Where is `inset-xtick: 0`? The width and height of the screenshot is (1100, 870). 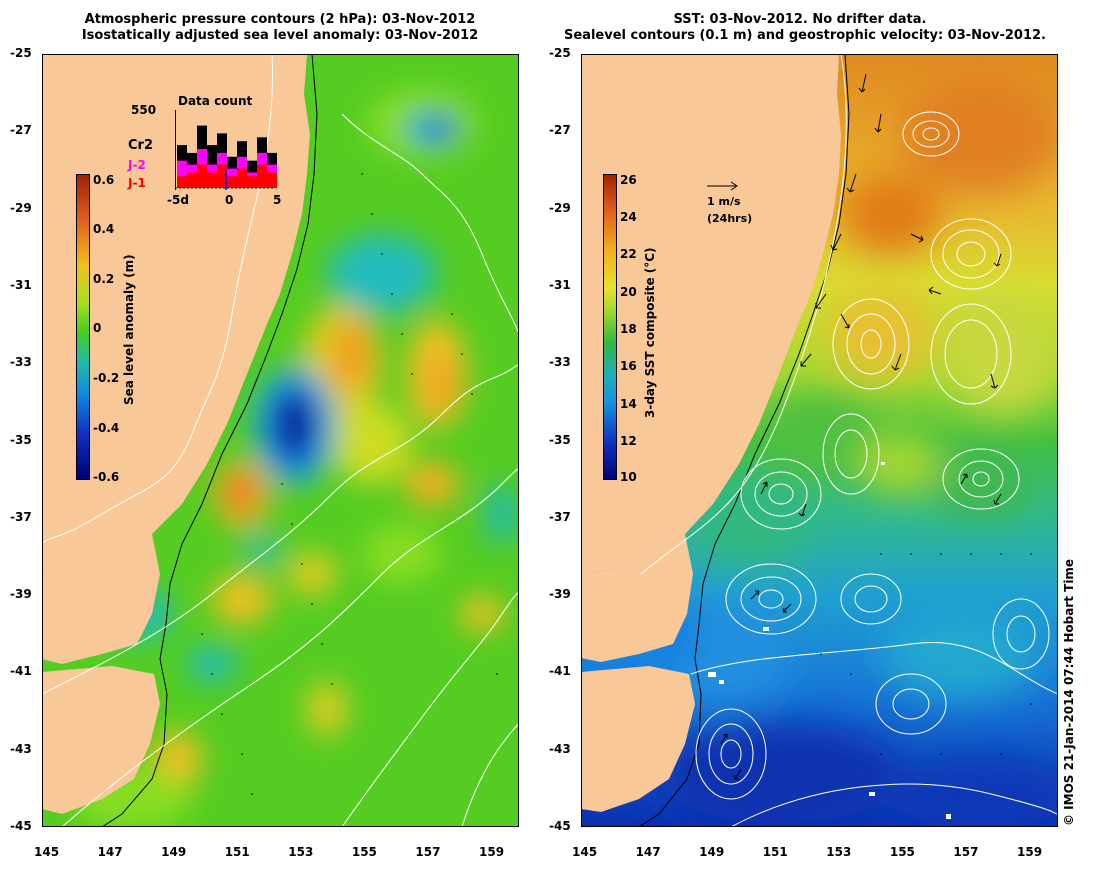 inset-xtick: 0 is located at coordinates (229, 200).